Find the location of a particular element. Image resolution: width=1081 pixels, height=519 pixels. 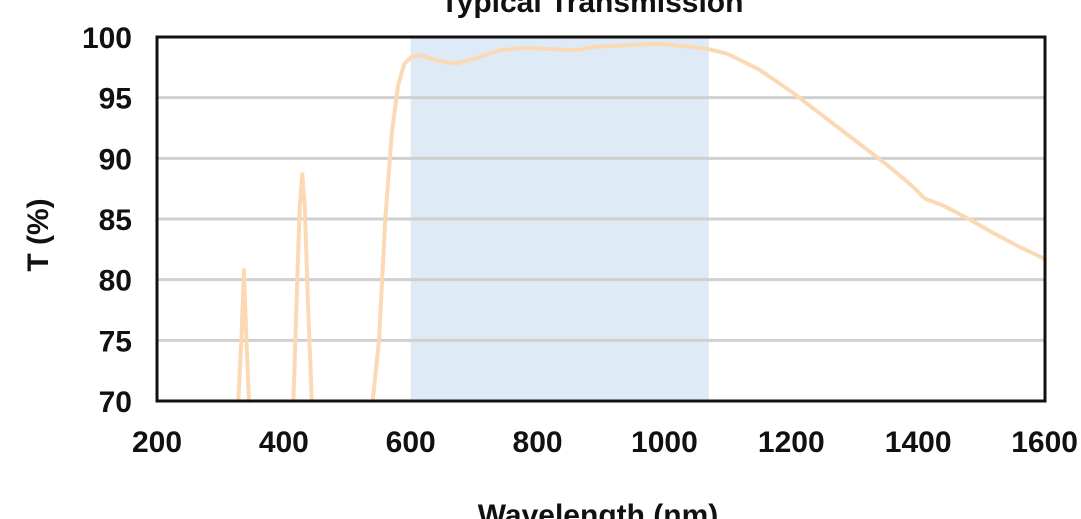

x-tick-label: 200 is located at coordinates (157, 442).